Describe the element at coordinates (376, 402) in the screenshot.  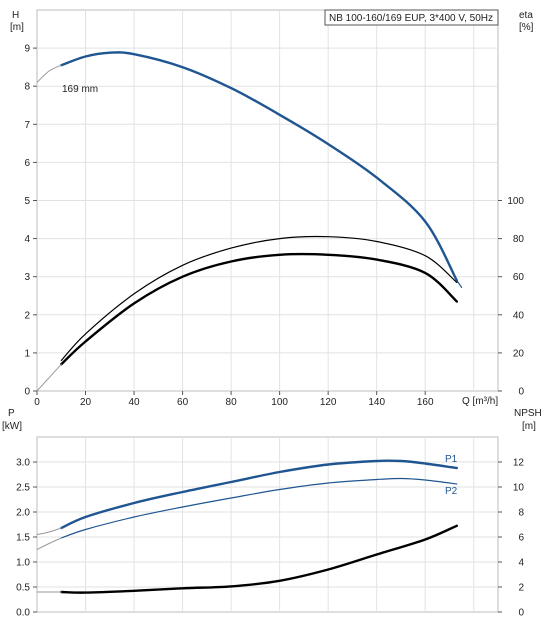
I see `x-axis-tick-label: 140` at that location.